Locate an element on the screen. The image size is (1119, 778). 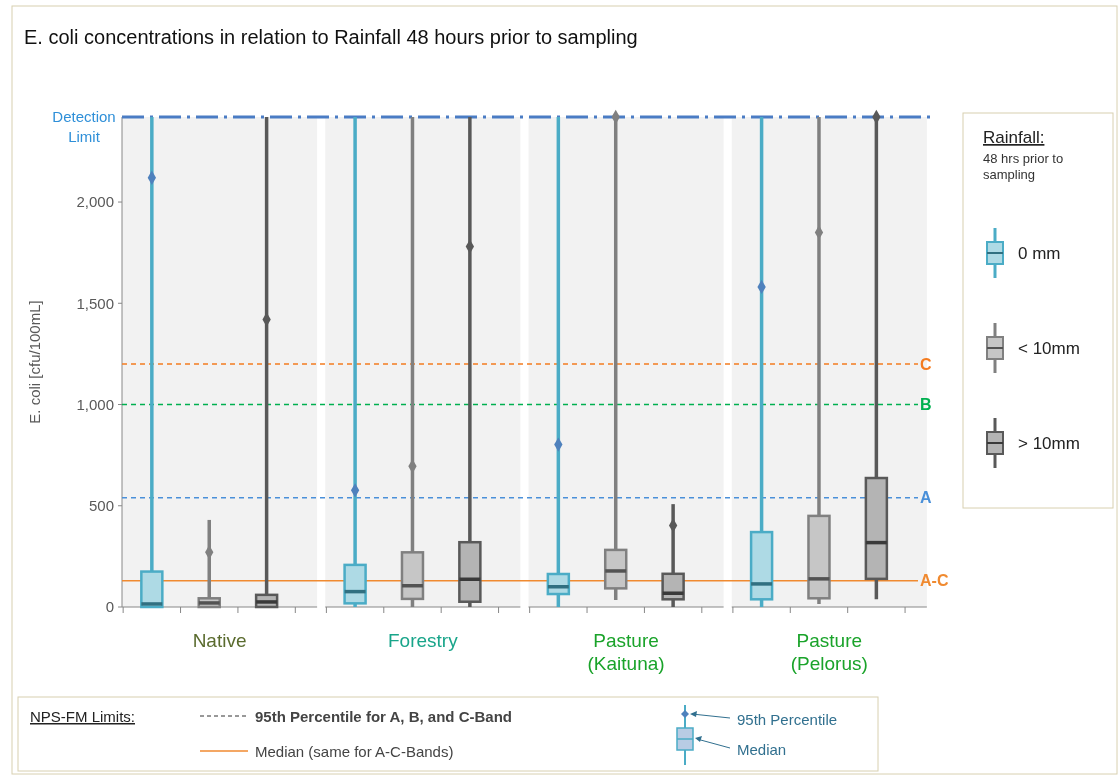
x-tick-label: Forestry is located at coordinates (423, 640).